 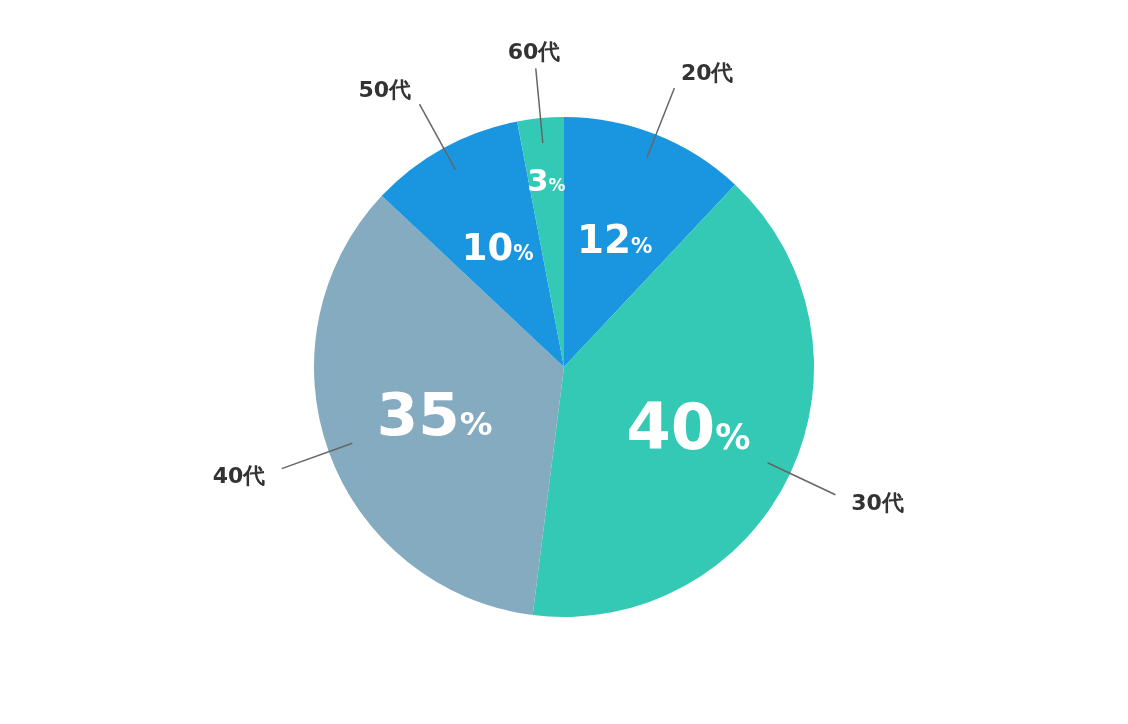 I want to click on data-label: 35%, so click(x=434, y=414).